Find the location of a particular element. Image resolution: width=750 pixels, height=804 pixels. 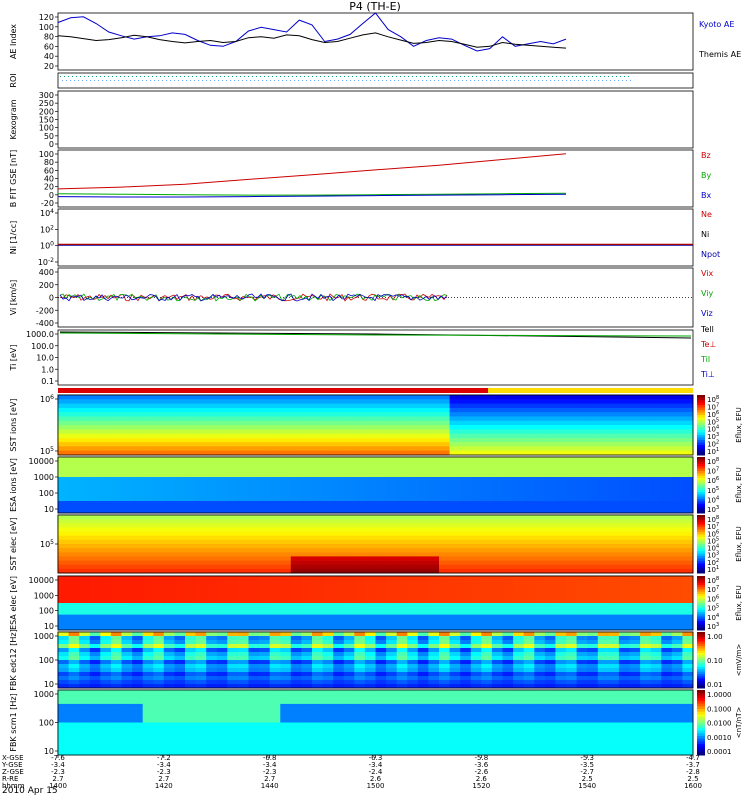

colorbar-tick-label: 0.01 is located at coordinates (715, 685).